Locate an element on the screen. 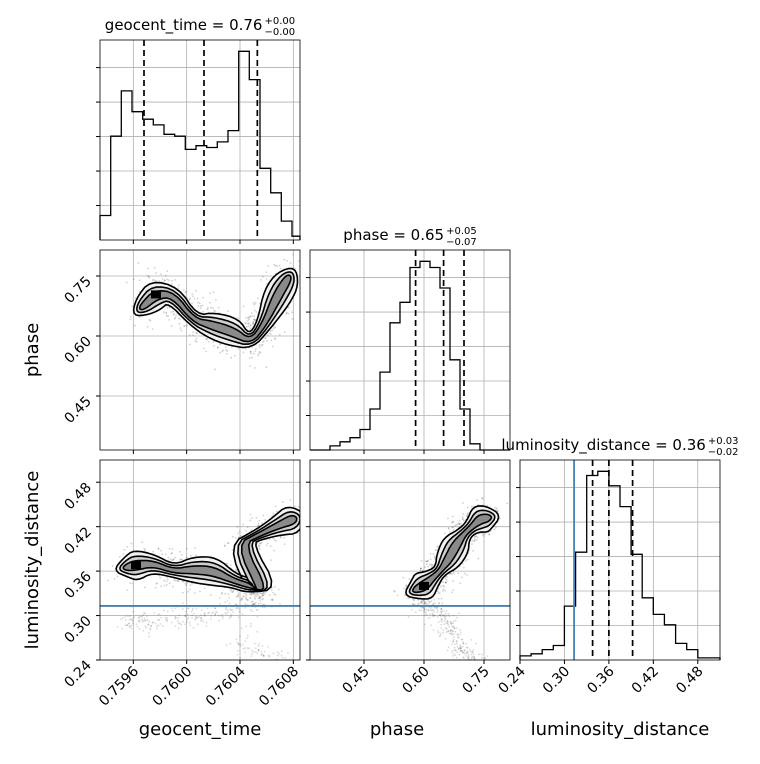  density-peak is located at coordinates (136, 565).